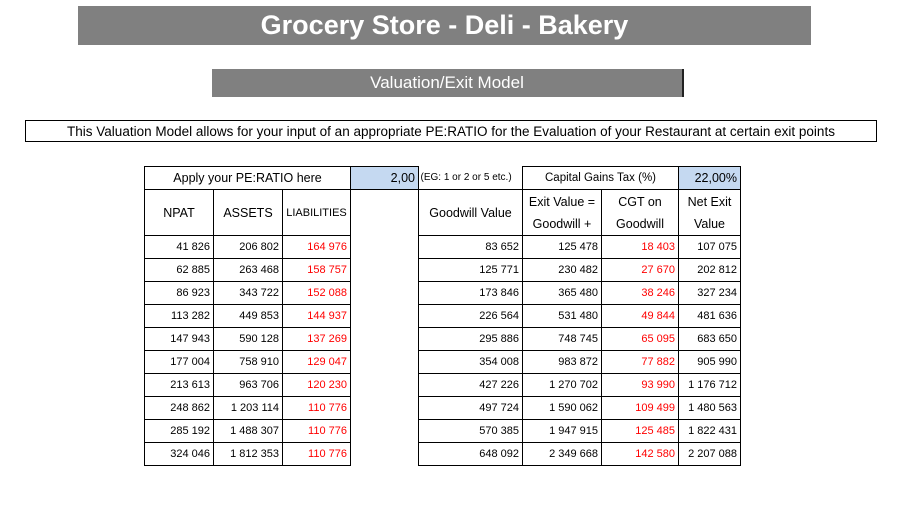 The width and height of the screenshot is (907, 532). I want to click on assets-cell: 1 488 307, so click(248, 431).